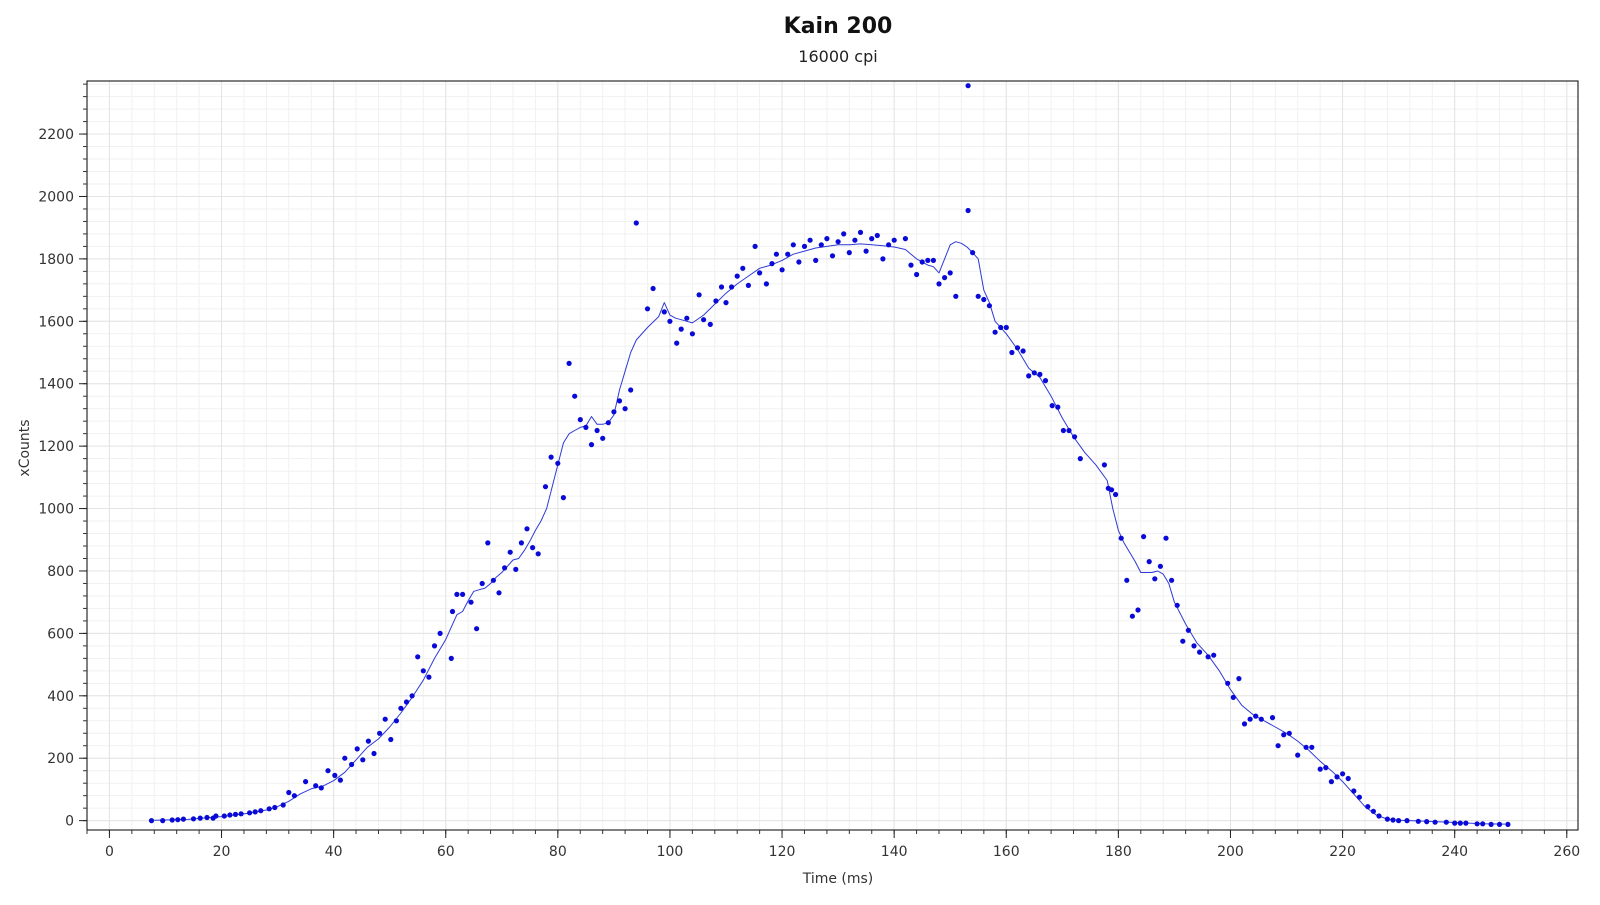 The height and width of the screenshot is (905, 1600). Describe the element at coordinates (60, 634) in the screenshot. I see `y-tick-label: 600` at that location.